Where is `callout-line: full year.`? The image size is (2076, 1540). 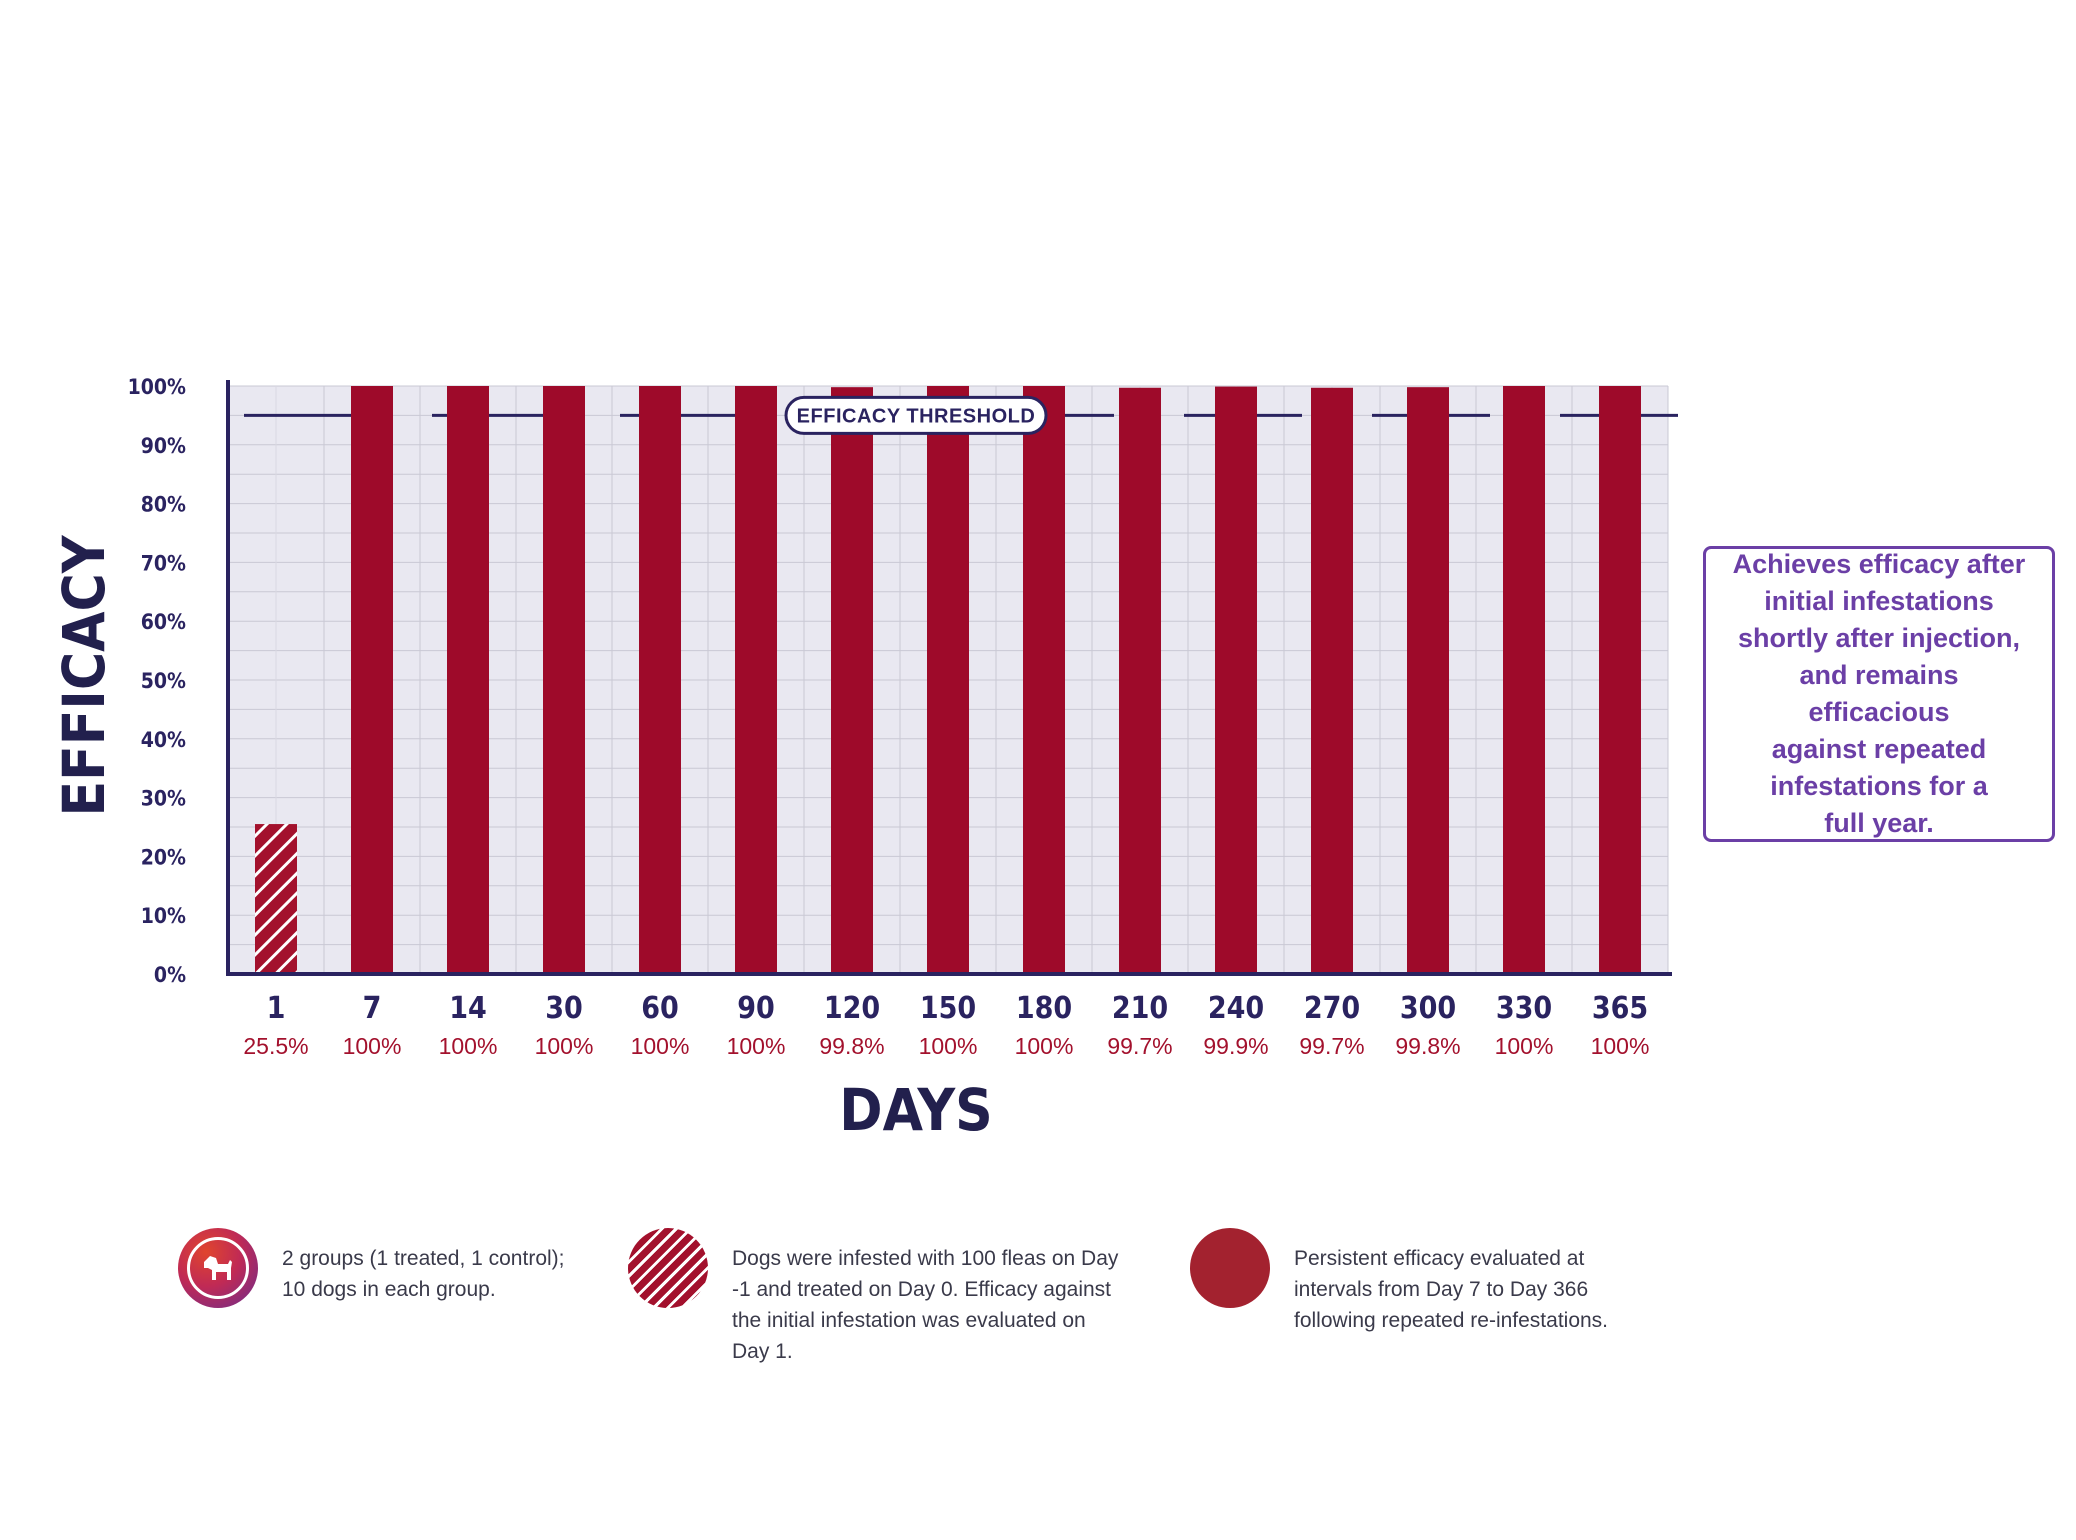 callout-line: full year. is located at coordinates (1879, 823).